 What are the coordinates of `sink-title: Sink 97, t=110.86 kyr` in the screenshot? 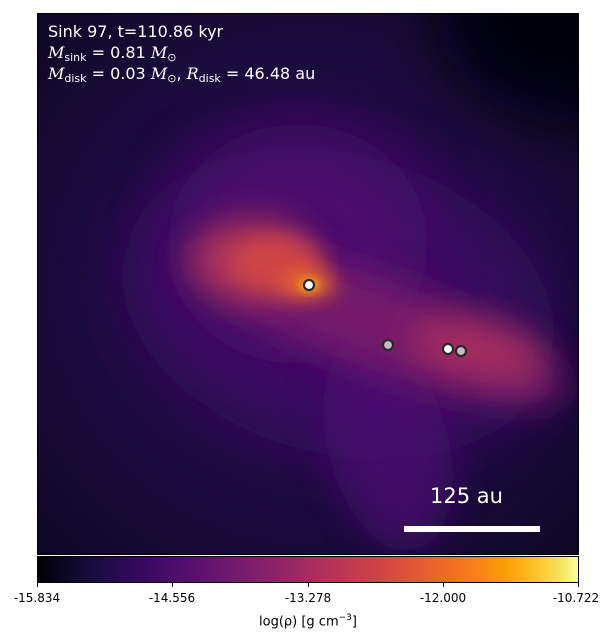 It's located at (136, 31).